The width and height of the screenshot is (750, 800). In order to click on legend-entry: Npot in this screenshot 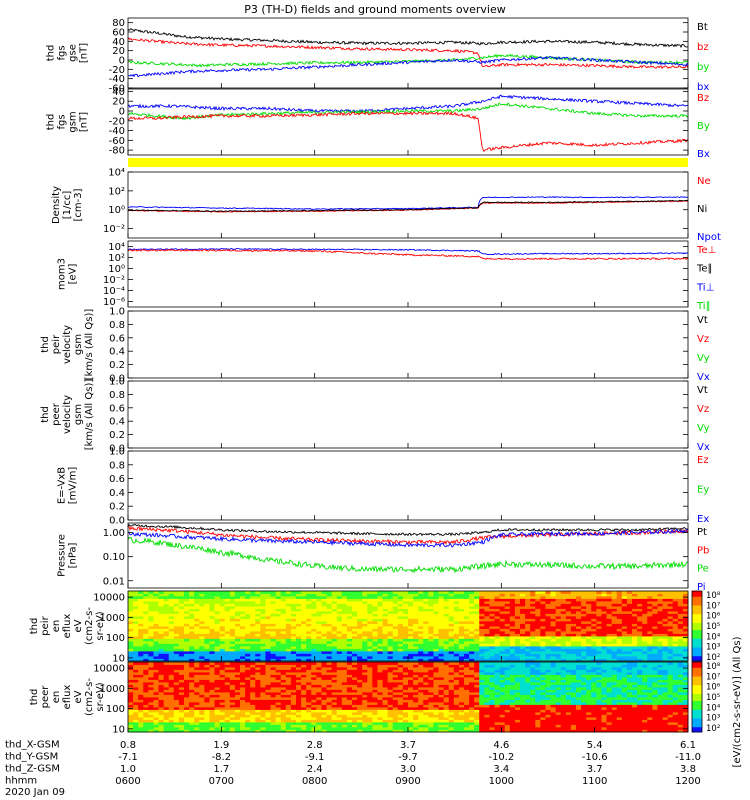, I will do `click(709, 237)`.